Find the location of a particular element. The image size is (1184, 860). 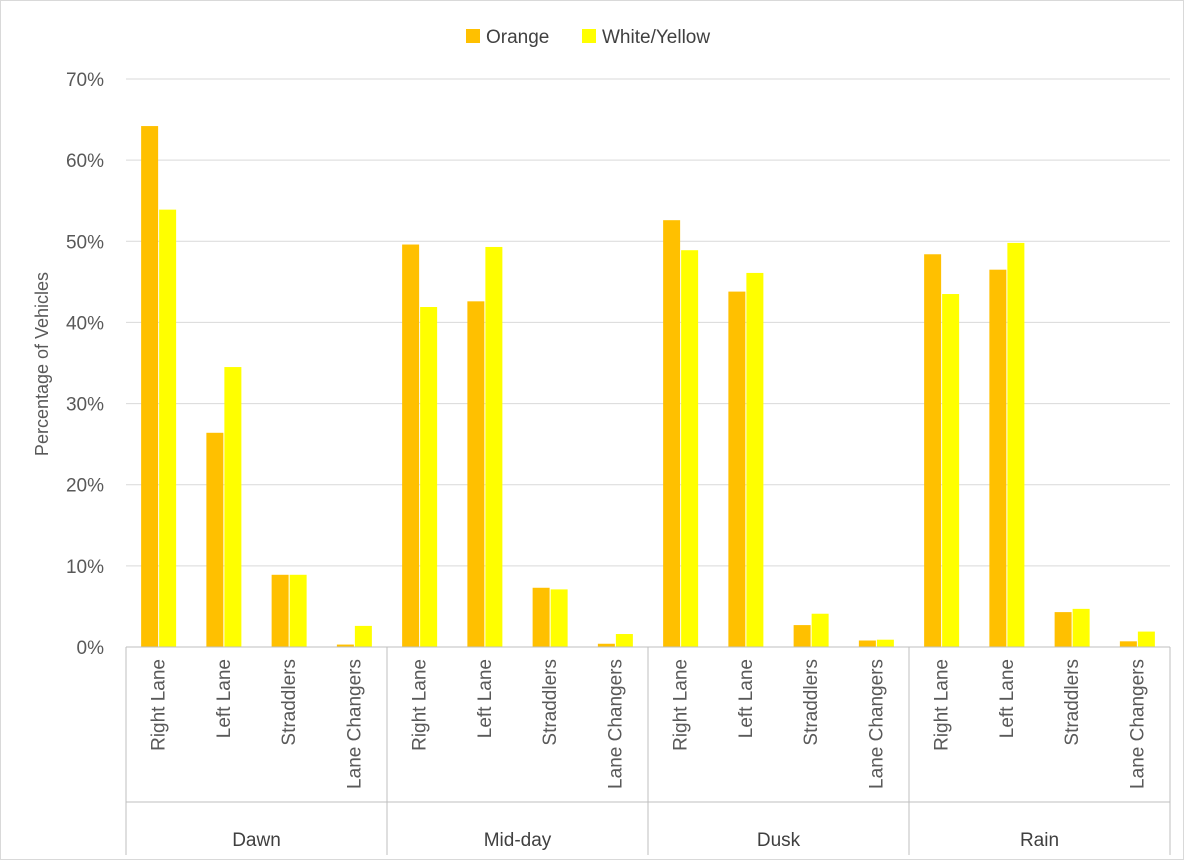

group-label: Mid-day is located at coordinates (518, 840).